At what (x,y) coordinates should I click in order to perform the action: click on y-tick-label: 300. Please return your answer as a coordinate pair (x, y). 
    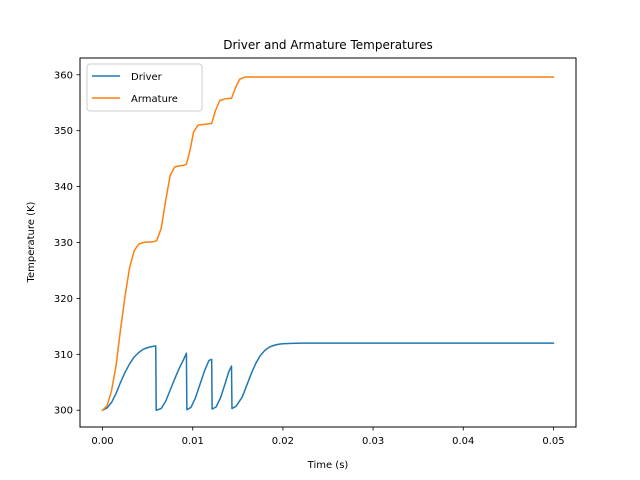
    Looking at the image, I should click on (63, 411).